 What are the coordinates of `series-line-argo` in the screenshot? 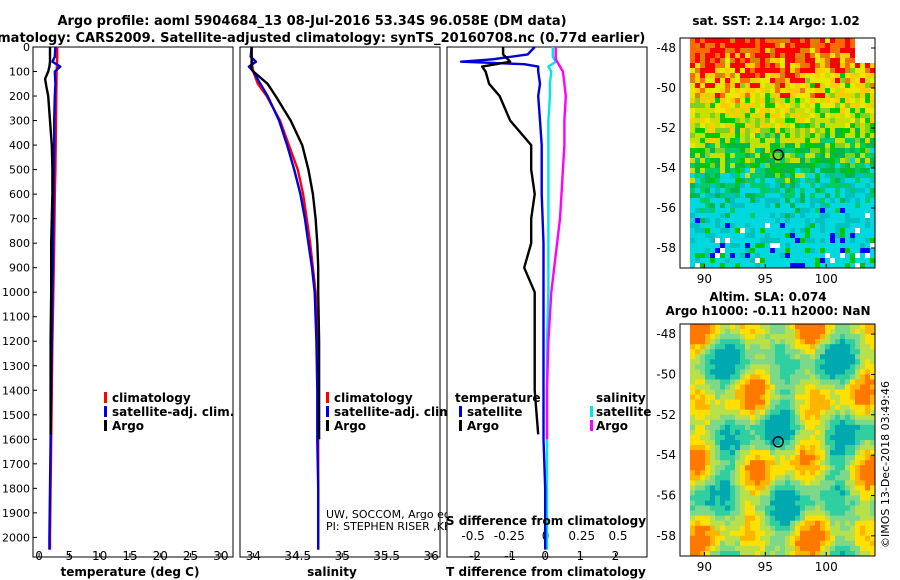 It's located at (48, 241).